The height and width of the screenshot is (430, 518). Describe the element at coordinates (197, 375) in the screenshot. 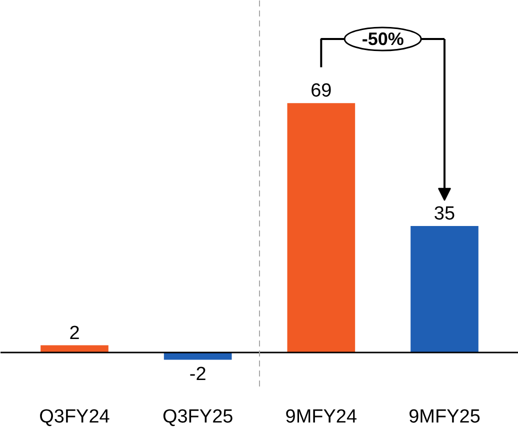

I see `data-label: -2` at that location.